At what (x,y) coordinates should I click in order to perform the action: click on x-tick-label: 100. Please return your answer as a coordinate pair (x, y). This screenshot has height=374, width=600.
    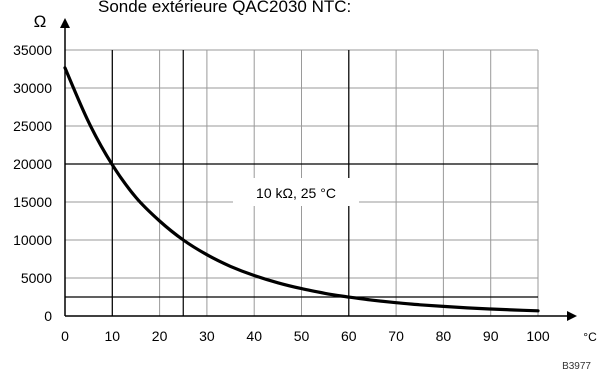
    Looking at the image, I should click on (538, 336).